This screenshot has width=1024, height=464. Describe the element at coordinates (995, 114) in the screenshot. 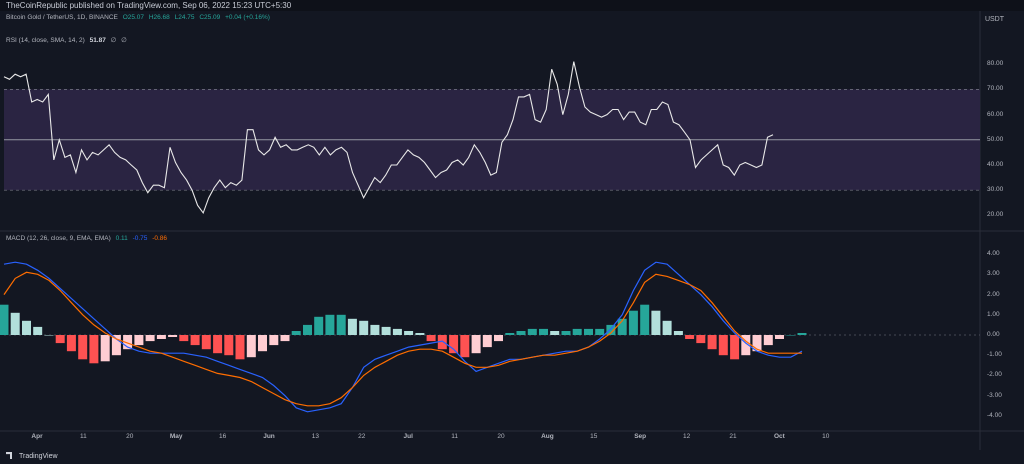

I see `rsi-axis-tick: 60.00` at that location.